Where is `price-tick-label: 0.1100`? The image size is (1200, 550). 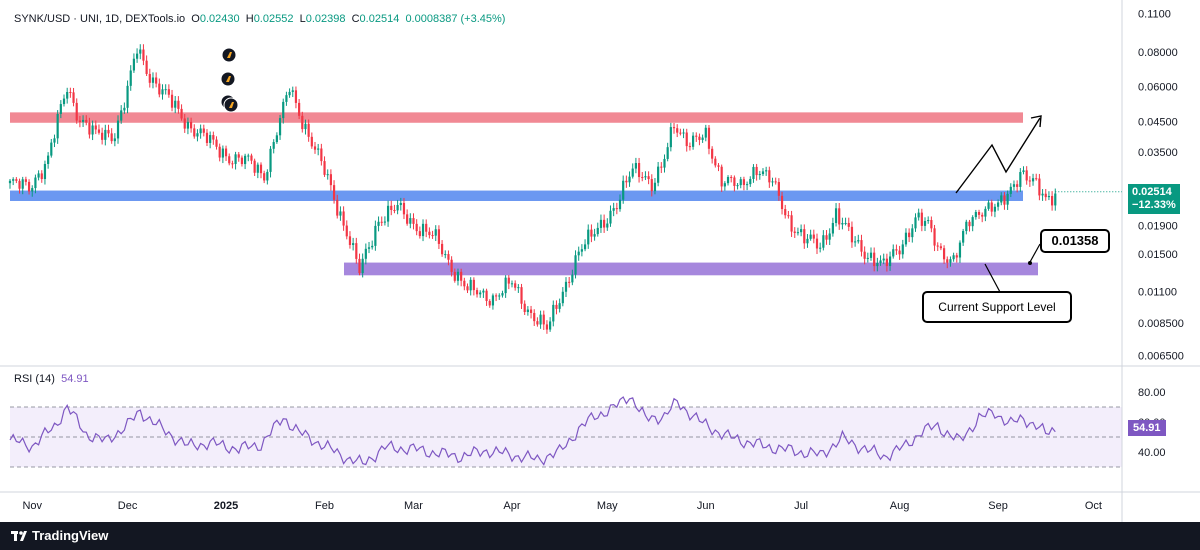
price-tick-label: 0.1100 is located at coordinates (1154, 14).